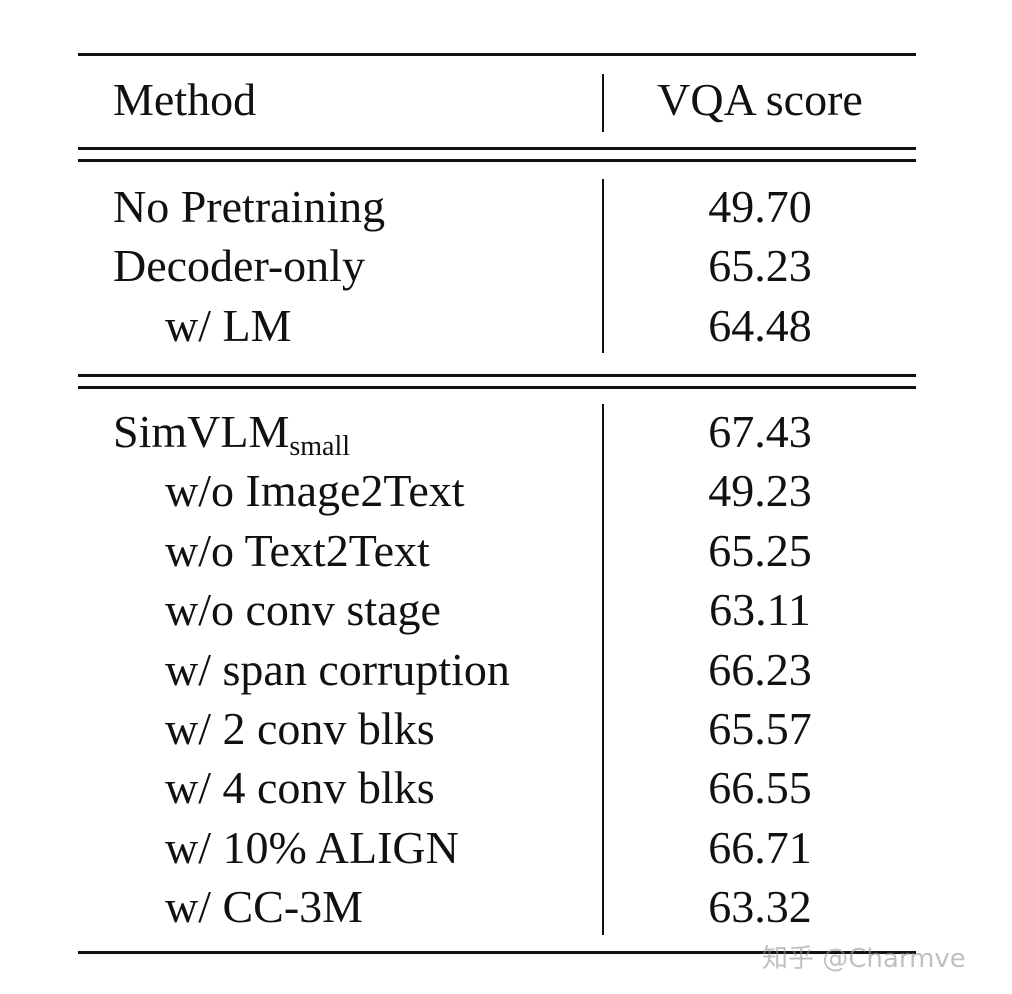 The height and width of the screenshot is (994, 1012). I want to click on method-text: w/ span corruption, so click(337, 669).